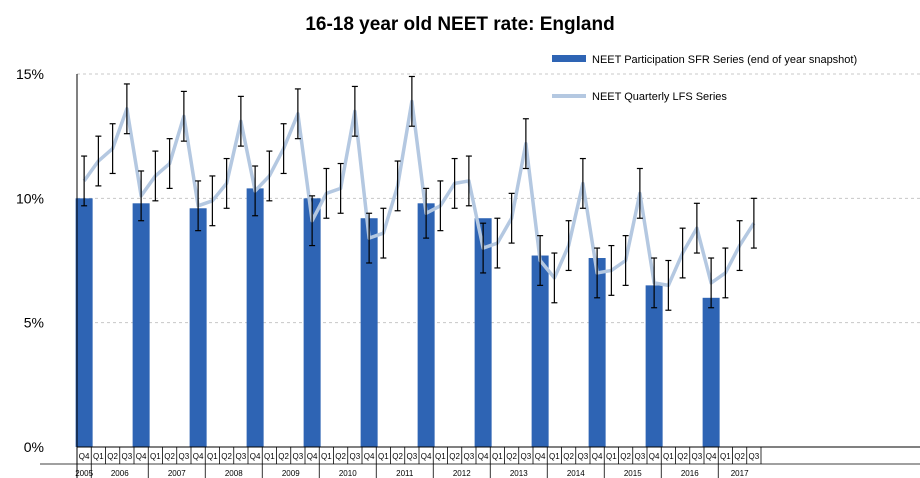 This screenshot has height=478, width=920. Describe the element at coordinates (459, 24) in the screenshot. I see `chart-title: 16-18 year old NEET rate: England` at that location.